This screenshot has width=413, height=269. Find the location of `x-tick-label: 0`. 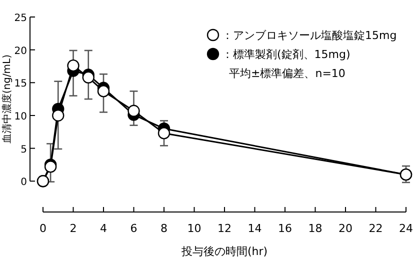

x-tick-label: 0 is located at coordinates (43, 228).